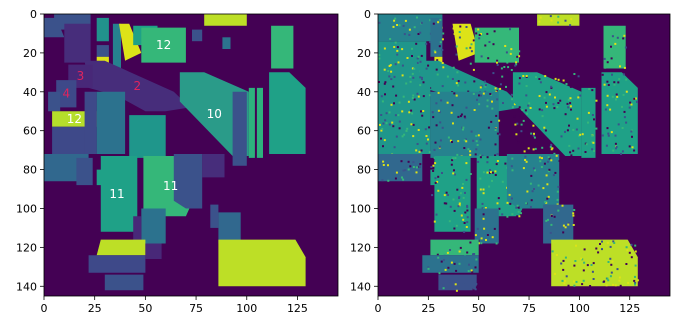  I want to click on y-tick: 120, so click(30, 247).